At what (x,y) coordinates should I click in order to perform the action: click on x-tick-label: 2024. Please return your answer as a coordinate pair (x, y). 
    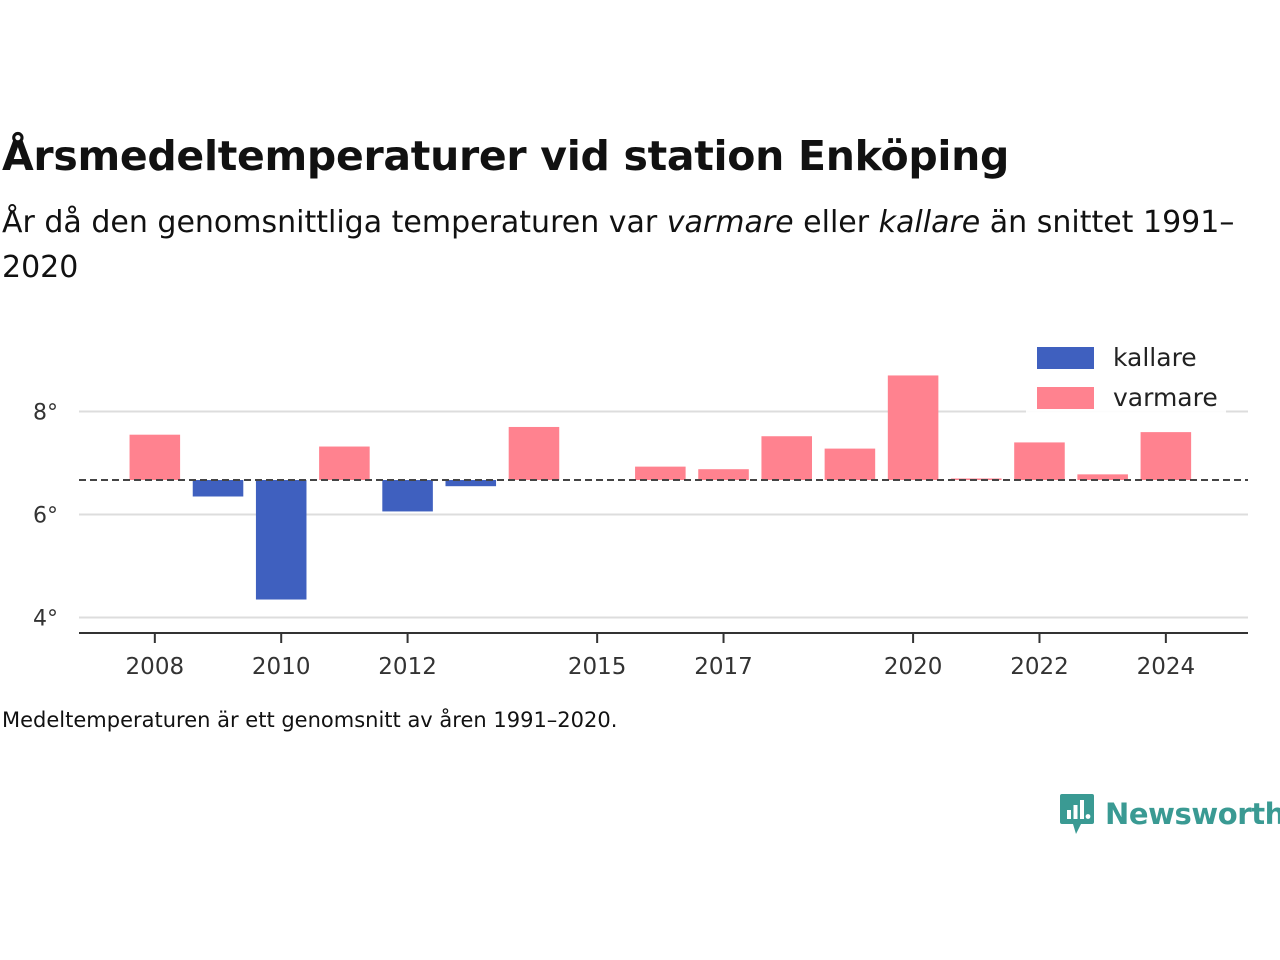
    Looking at the image, I should click on (1166, 667).